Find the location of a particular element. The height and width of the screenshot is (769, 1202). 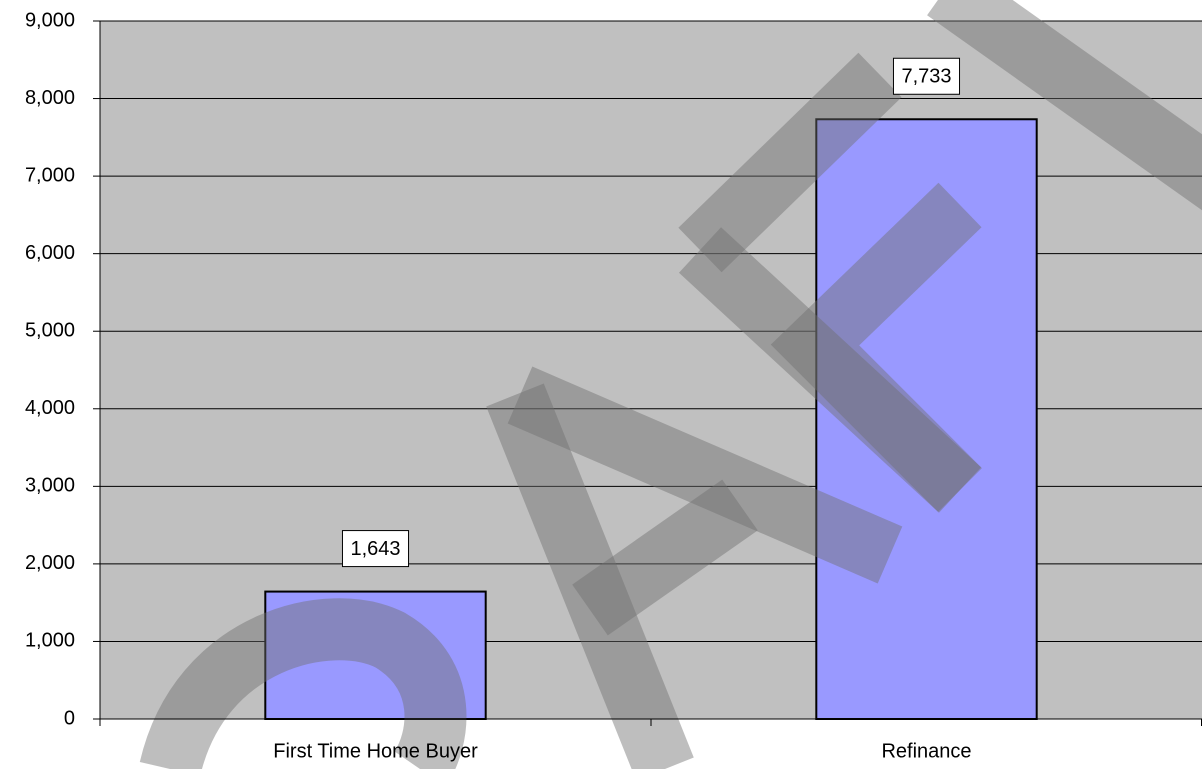

y-tick-label: 3,000 is located at coordinates (50, 486).